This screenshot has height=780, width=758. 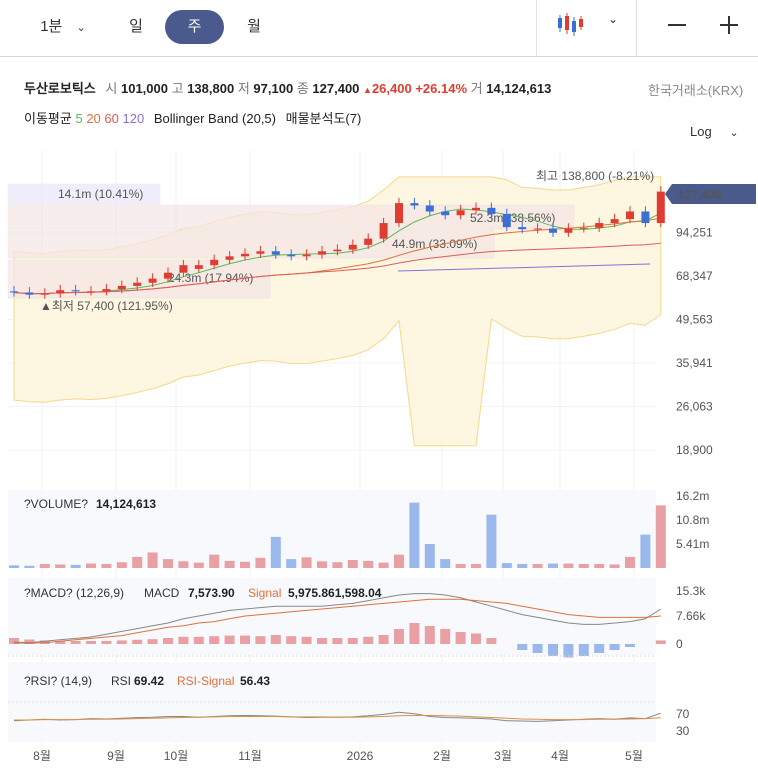 What do you see at coordinates (211, 88) in the screenshot?
I see `high-value: 138,800` at bounding box center [211, 88].